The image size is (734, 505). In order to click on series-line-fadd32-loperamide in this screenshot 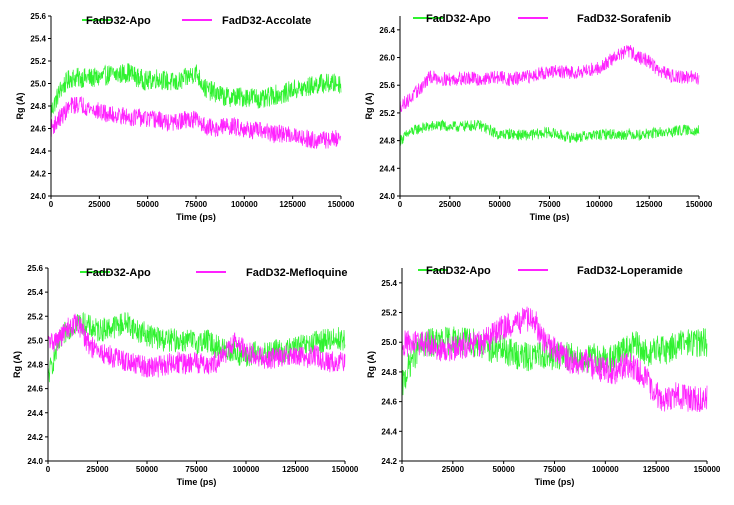, I will do `click(554, 359)`.